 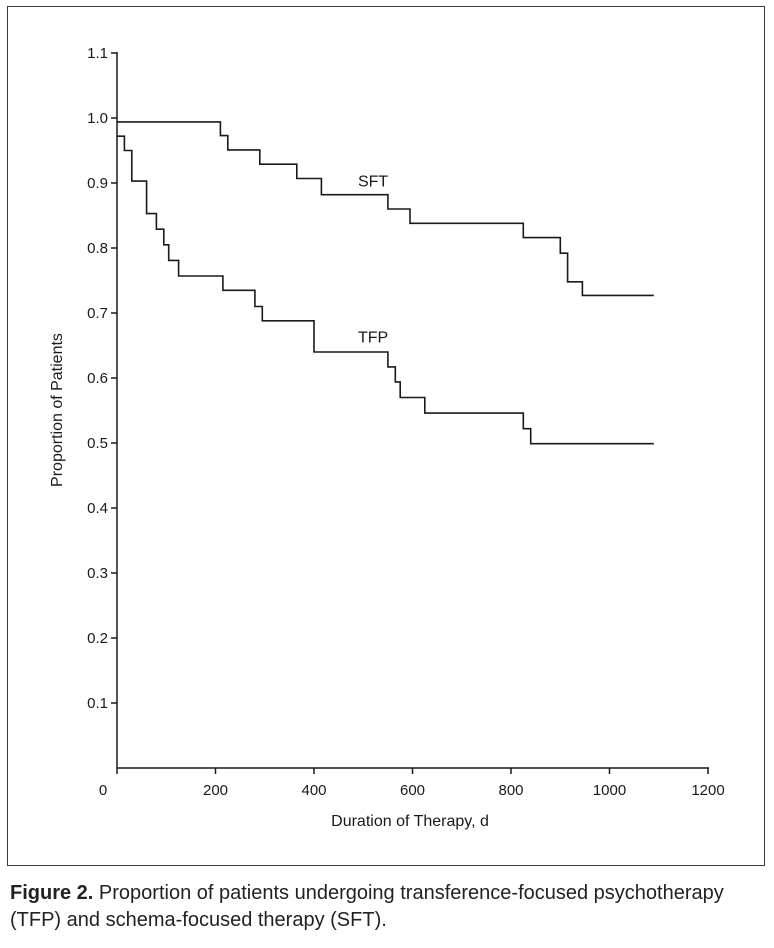 What do you see at coordinates (97, 443) in the screenshot?
I see `y-tick-label: 0.5` at bounding box center [97, 443].